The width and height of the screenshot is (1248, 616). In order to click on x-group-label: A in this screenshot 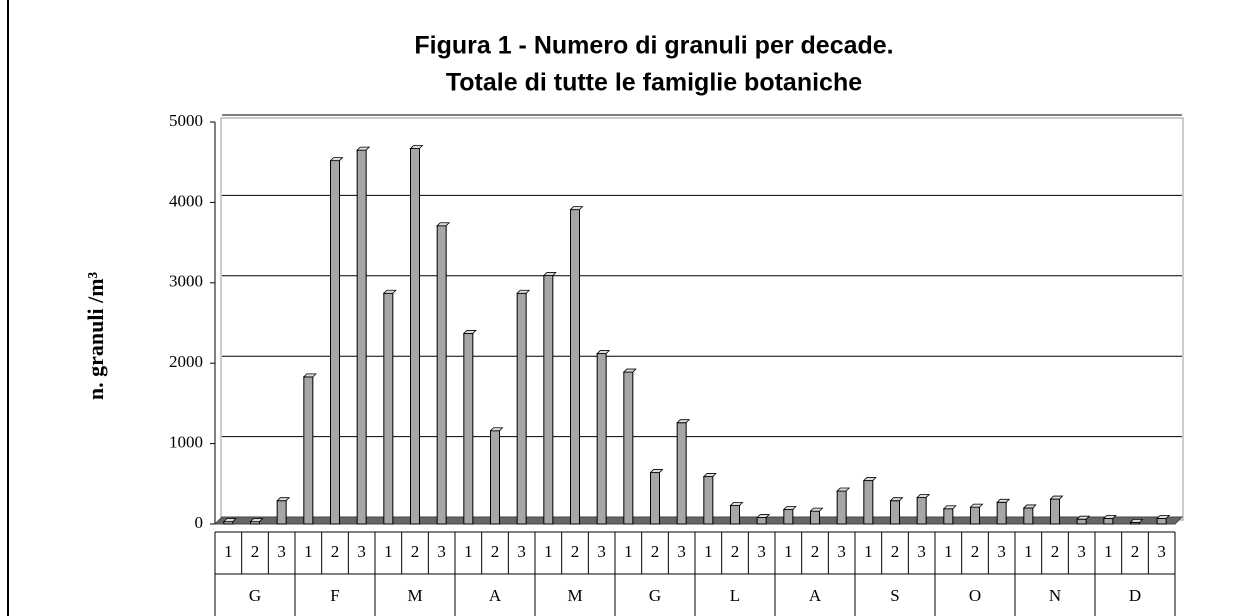, I will do `click(495, 595)`.